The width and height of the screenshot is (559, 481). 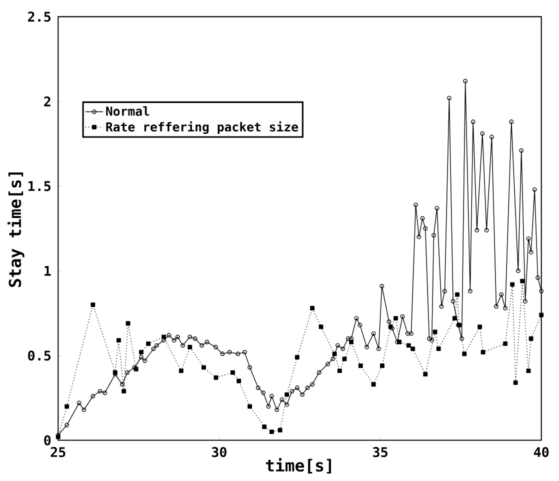 I want to click on y-tick-label: 2, so click(x=47, y=101).